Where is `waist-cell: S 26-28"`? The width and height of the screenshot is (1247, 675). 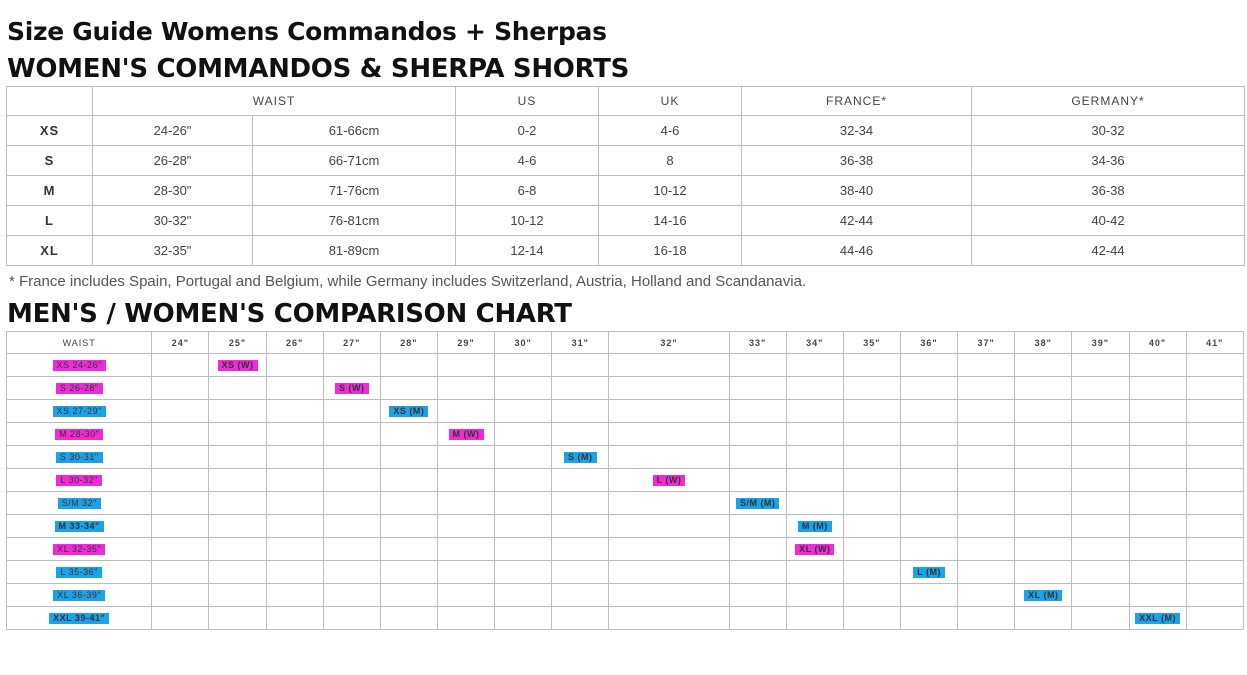
waist-cell: S 26-28" is located at coordinates (79, 388).